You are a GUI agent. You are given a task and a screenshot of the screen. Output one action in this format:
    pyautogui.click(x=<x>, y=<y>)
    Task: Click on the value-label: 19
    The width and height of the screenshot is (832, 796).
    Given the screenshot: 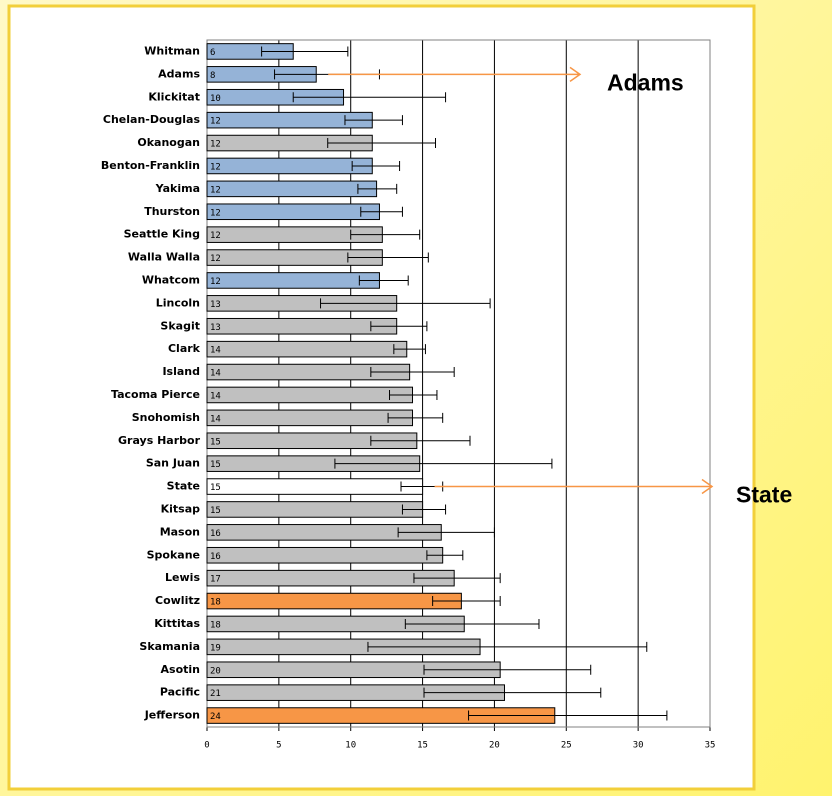 What is the action you would take?
    pyautogui.click(x=215, y=648)
    